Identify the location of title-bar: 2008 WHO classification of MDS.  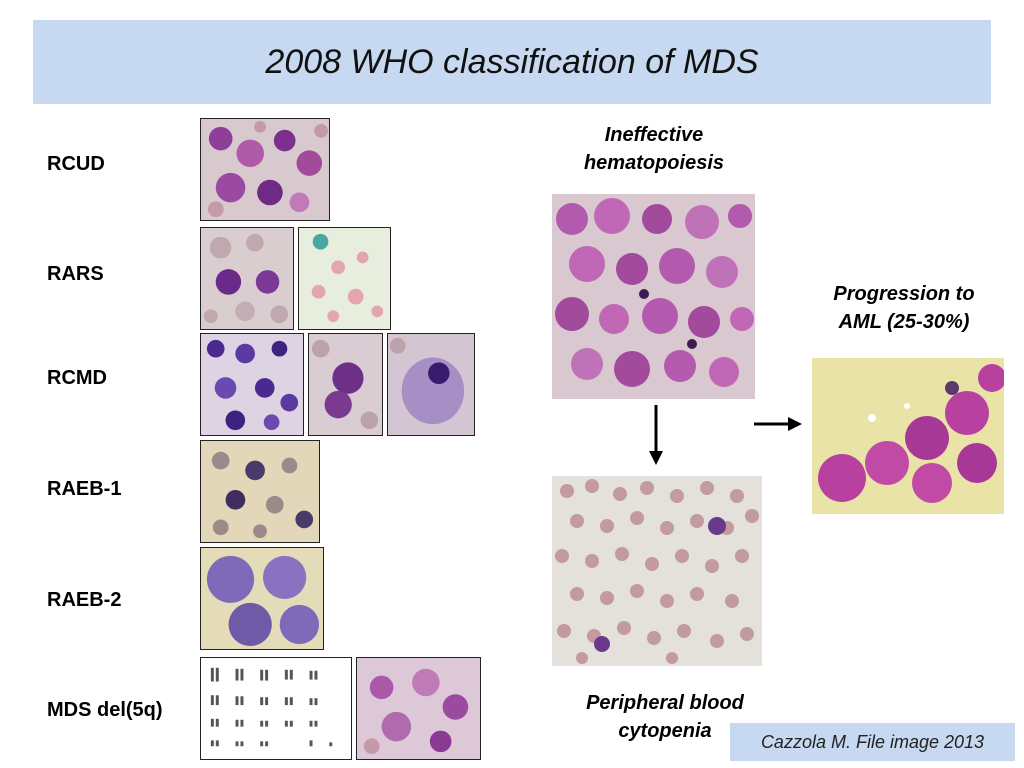
(512, 62).